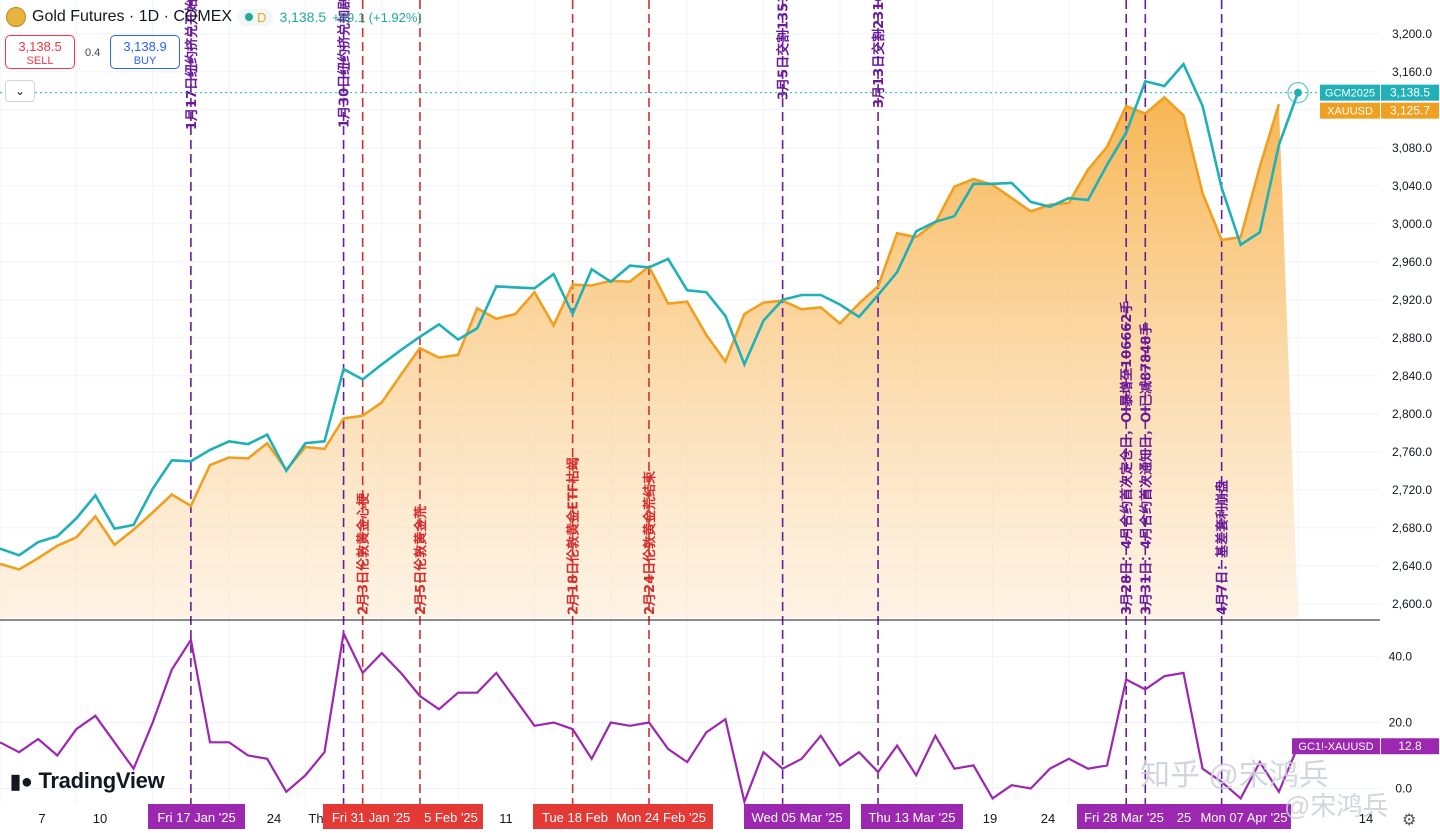 Image resolution: width=1440 pixels, height=833 pixels. I want to click on watermark-secondary: @宋鸿兵, so click(1336, 806).